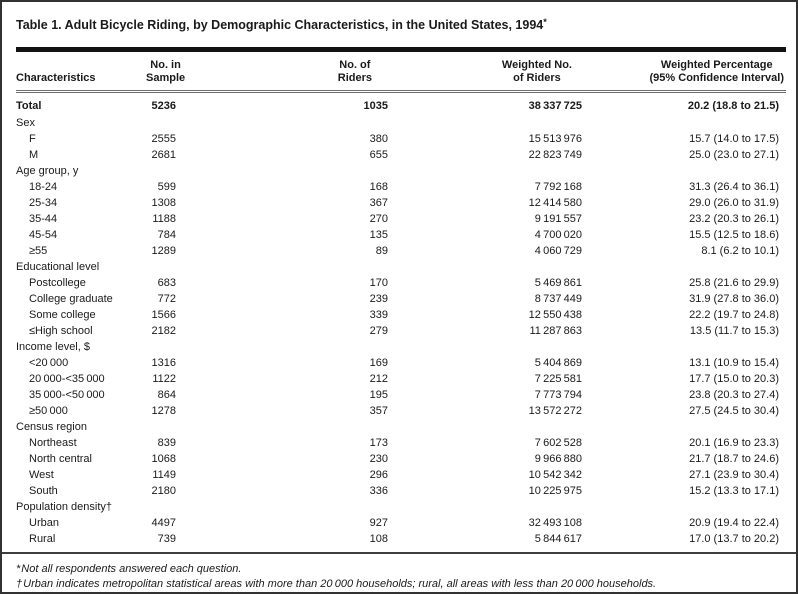  What do you see at coordinates (558, 187) in the screenshot?
I see `cell-weighted-no: 7 792 168` at bounding box center [558, 187].